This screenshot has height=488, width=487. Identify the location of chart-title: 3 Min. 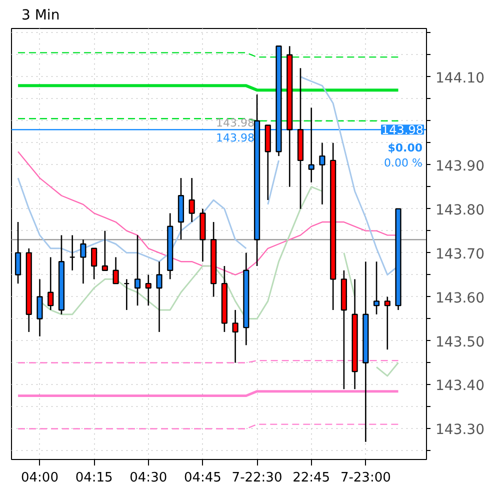
(41, 16).